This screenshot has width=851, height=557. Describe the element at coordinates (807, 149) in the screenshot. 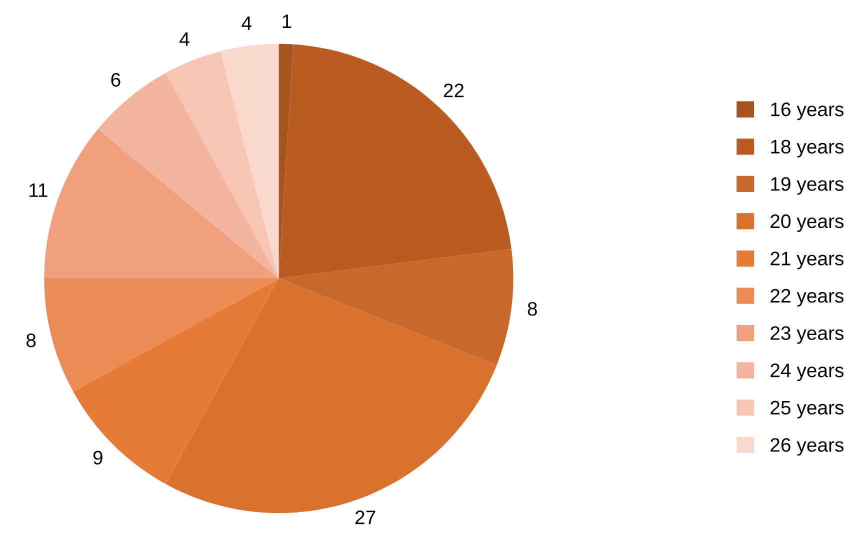

I see `legend-label: 18 years` at that location.